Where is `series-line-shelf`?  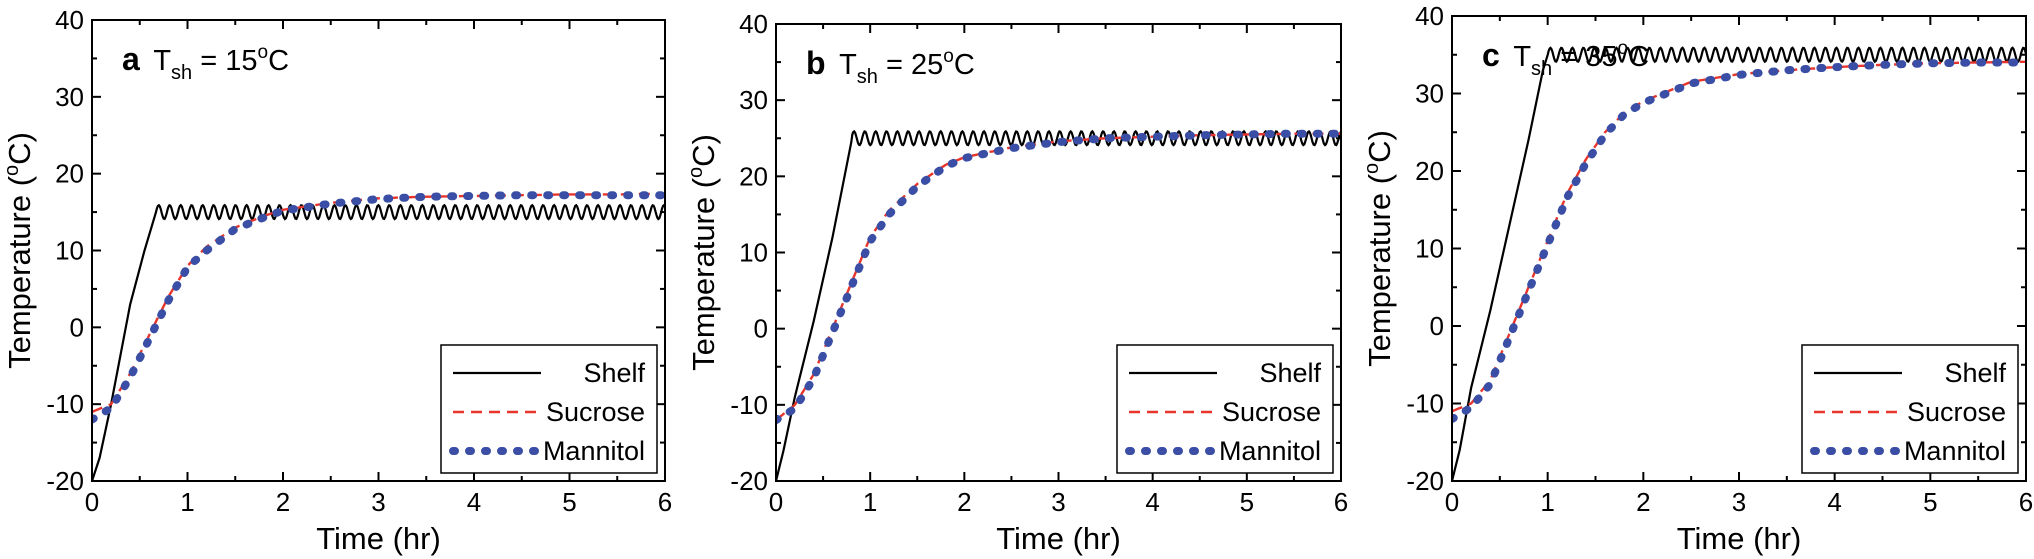 series-line-shelf is located at coordinates (378, 342).